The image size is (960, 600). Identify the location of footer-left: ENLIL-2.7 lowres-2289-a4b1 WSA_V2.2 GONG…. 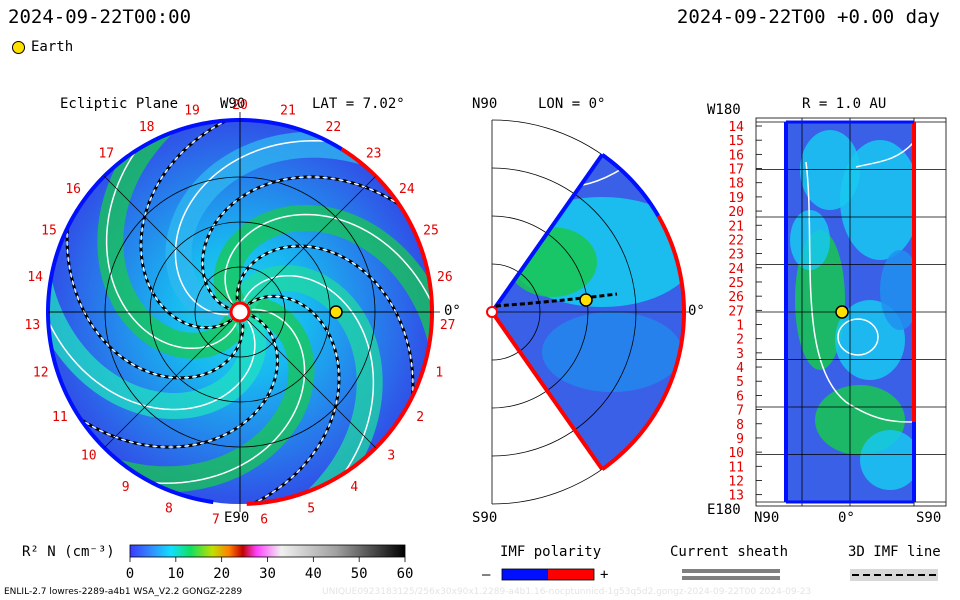
(123, 592).